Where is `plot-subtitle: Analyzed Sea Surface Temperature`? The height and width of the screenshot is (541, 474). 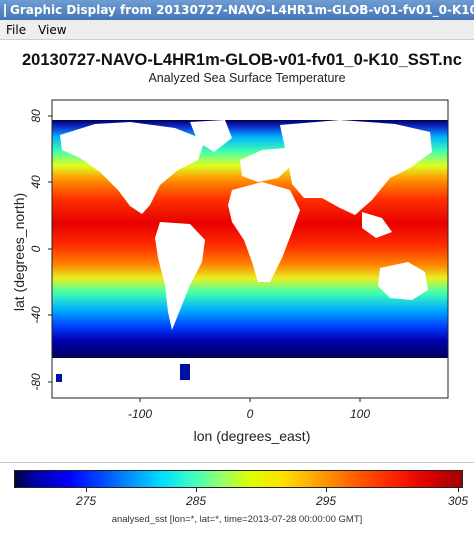 plot-subtitle: Analyzed Sea Surface Temperature is located at coordinates (247, 78).